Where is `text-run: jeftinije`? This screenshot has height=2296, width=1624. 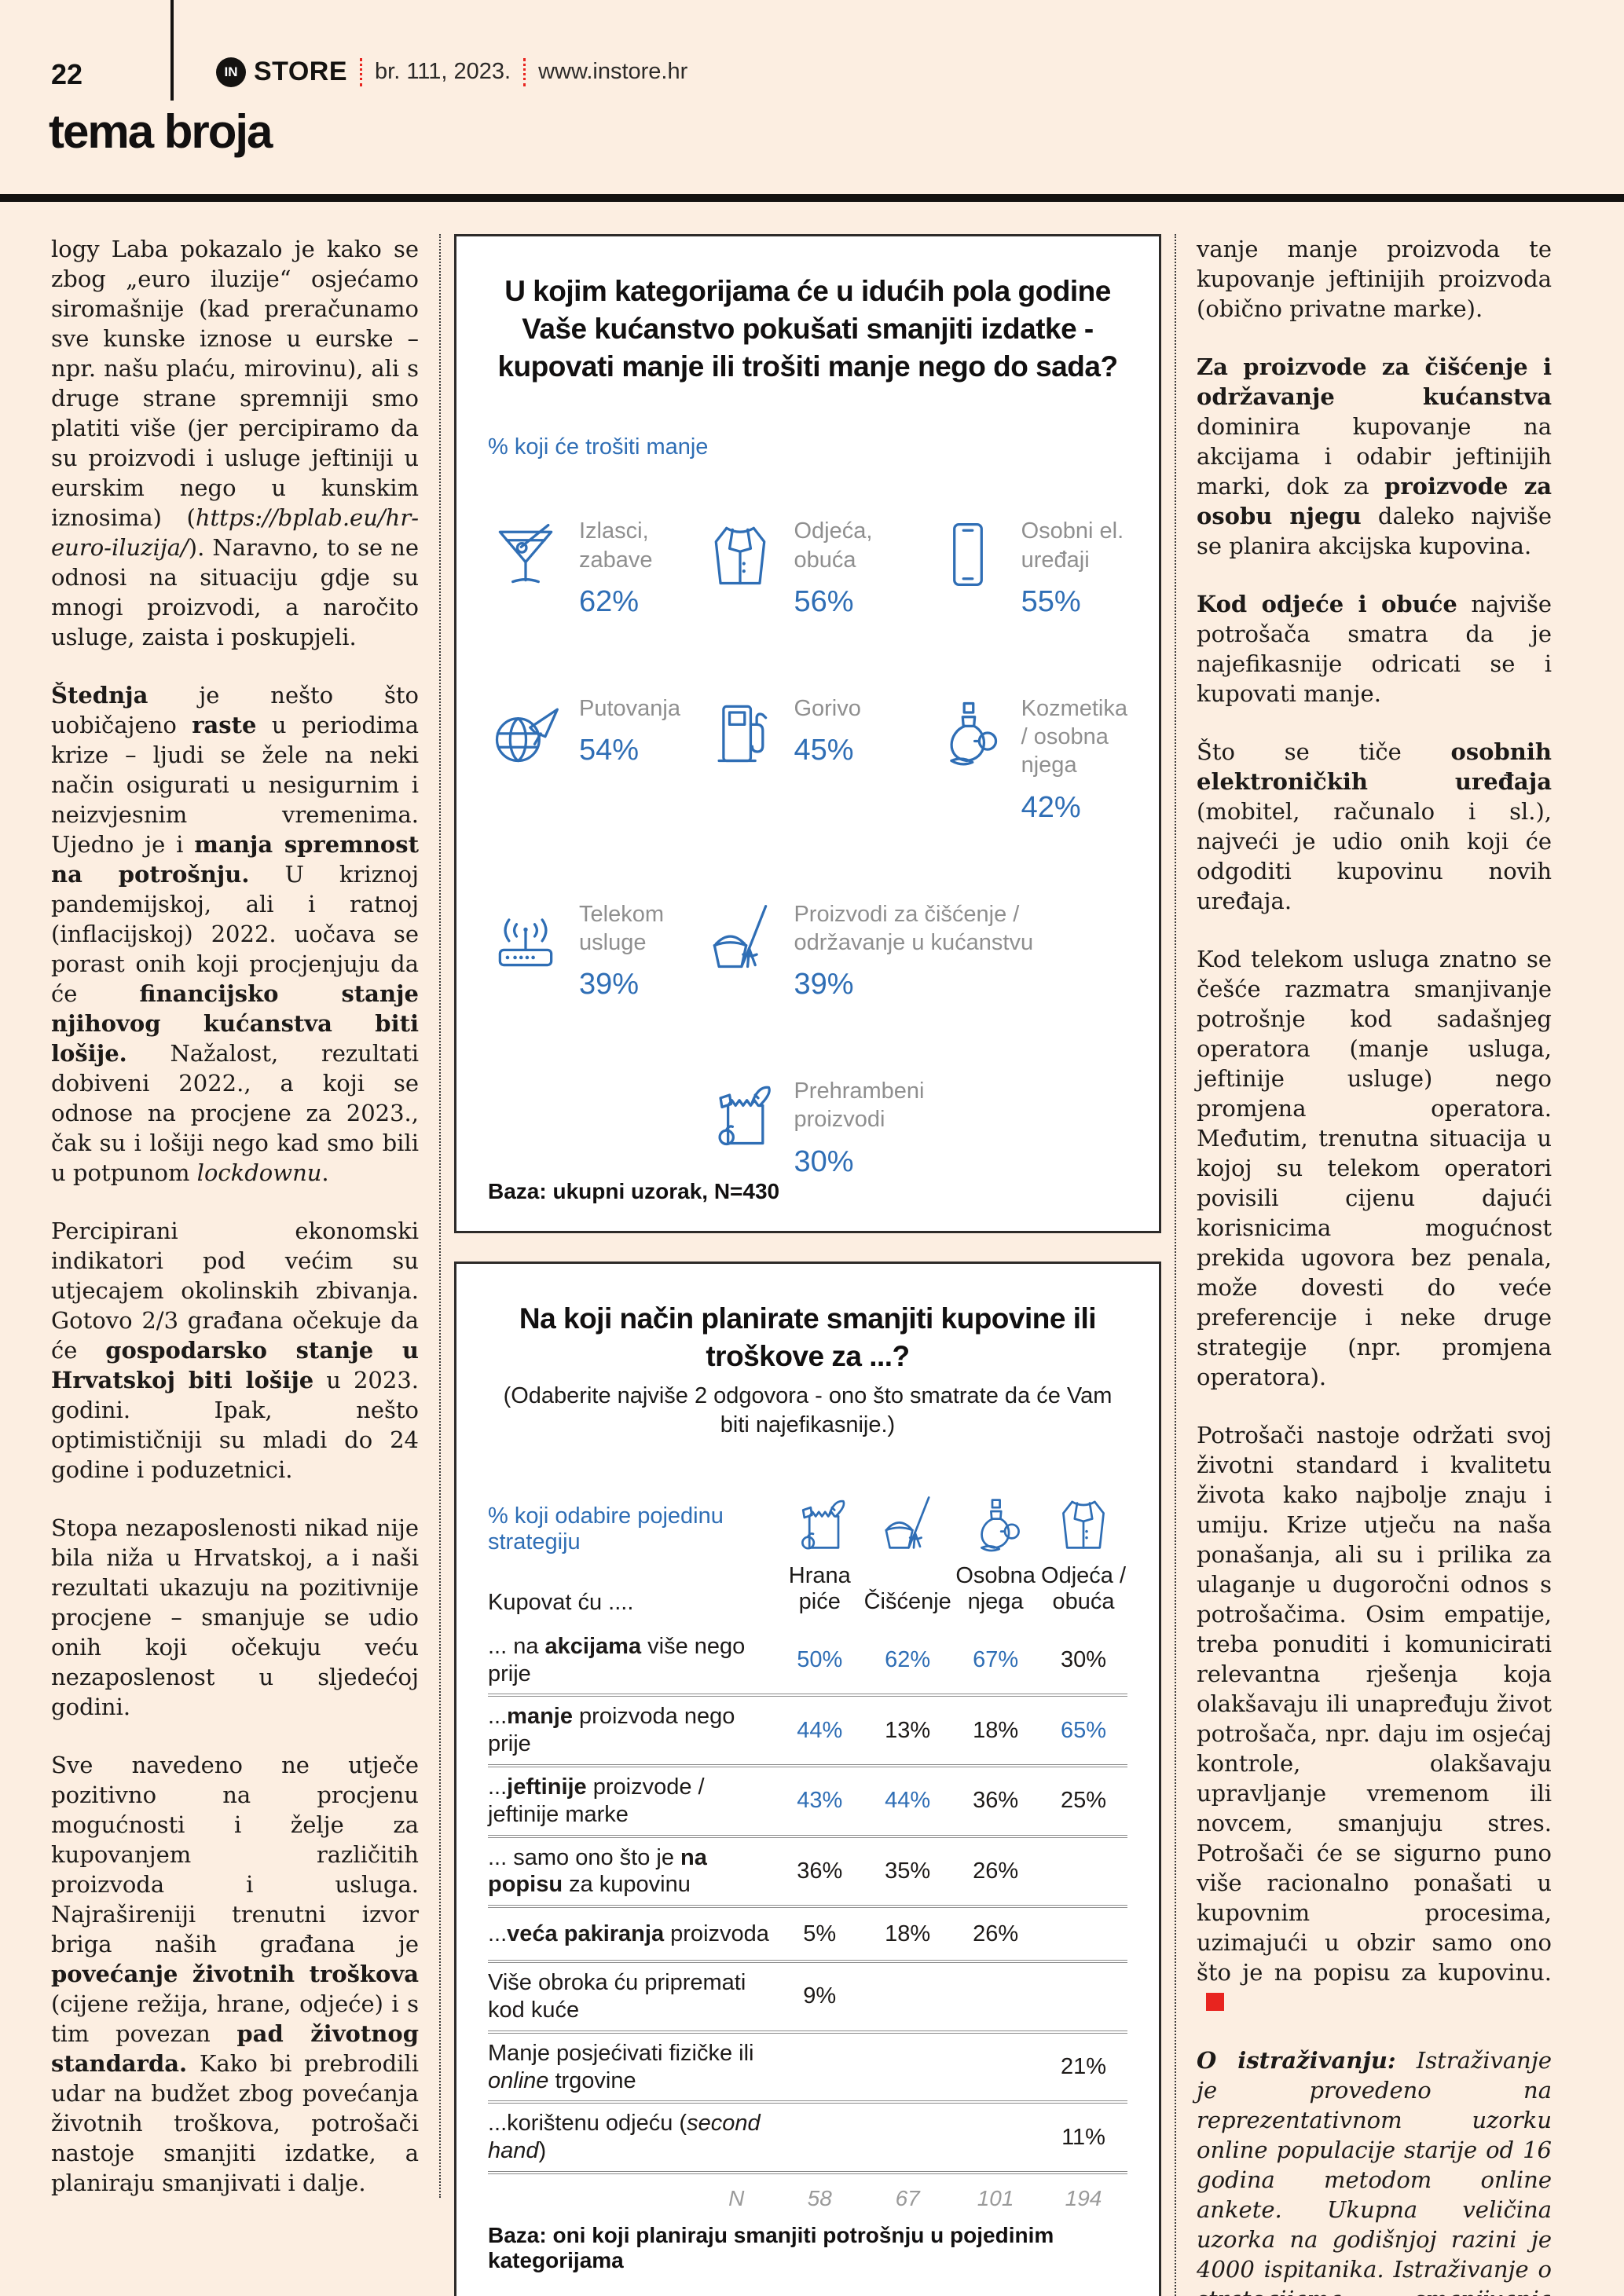 text-run: jeftinije is located at coordinates (547, 1787).